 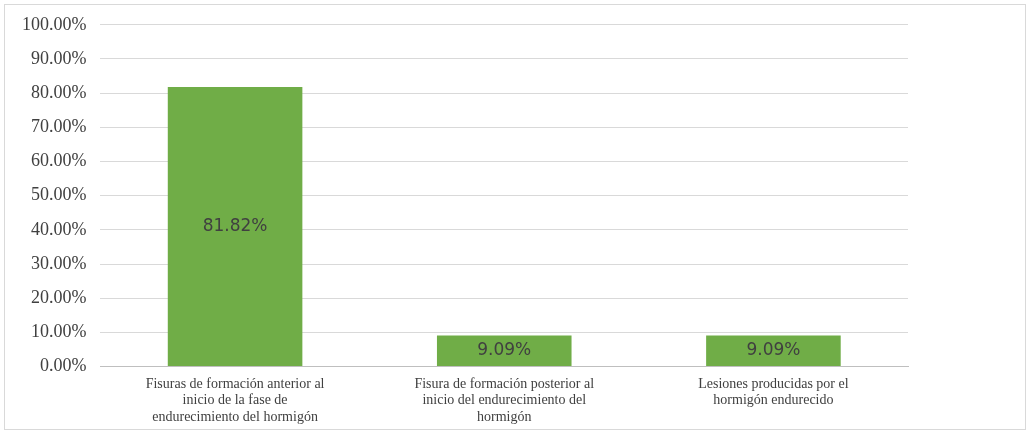 I want to click on y-tick-label: 20.00%, so click(x=58, y=296).